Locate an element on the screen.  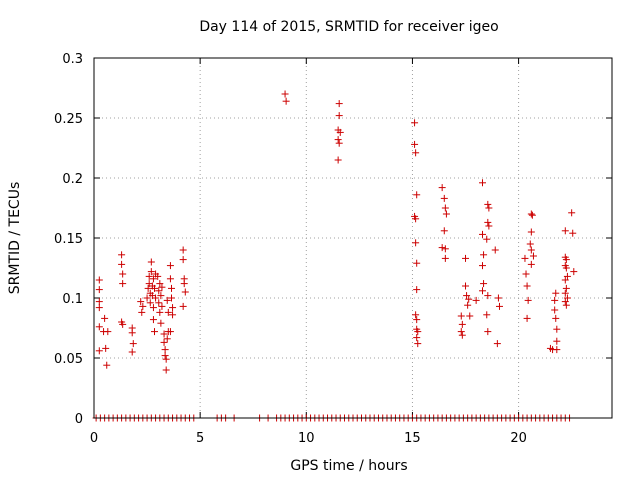
x-axis-title: GPS time / hours is located at coordinates (348, 466).